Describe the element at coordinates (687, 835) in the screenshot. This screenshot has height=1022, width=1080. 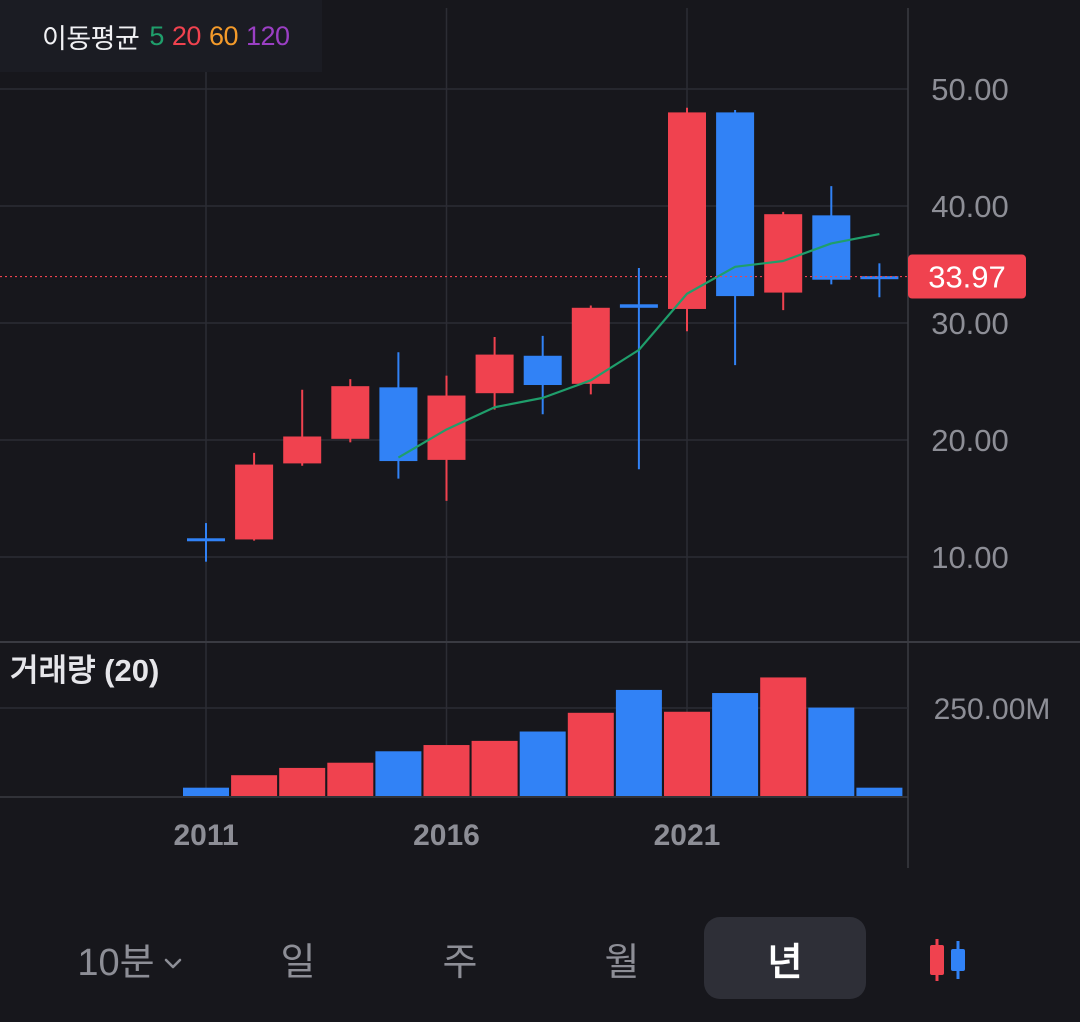
I see `x-tick-label: 2021` at that location.